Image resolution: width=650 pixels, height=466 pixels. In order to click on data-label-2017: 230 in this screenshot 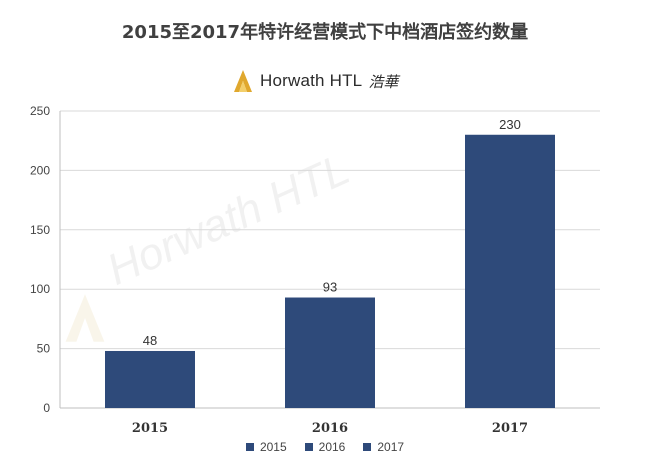, I will do `click(510, 124)`.